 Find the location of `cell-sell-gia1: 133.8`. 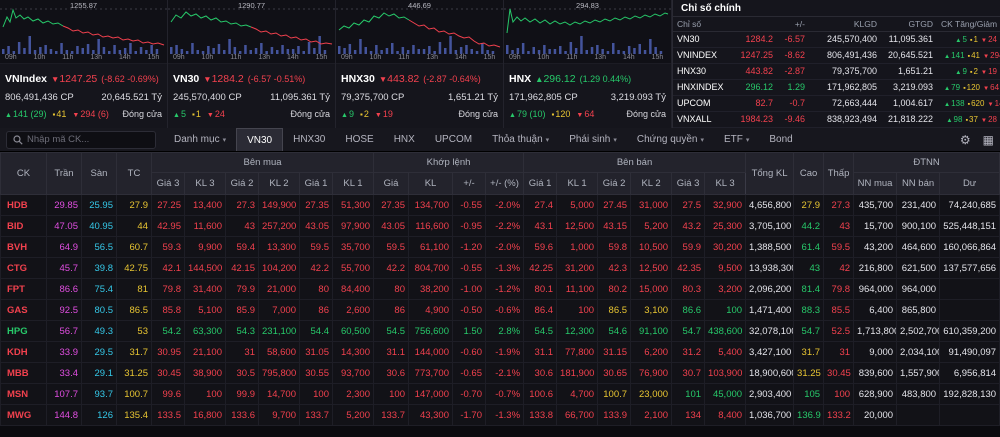

cell-sell-gia1: 133.8 is located at coordinates (540, 415).